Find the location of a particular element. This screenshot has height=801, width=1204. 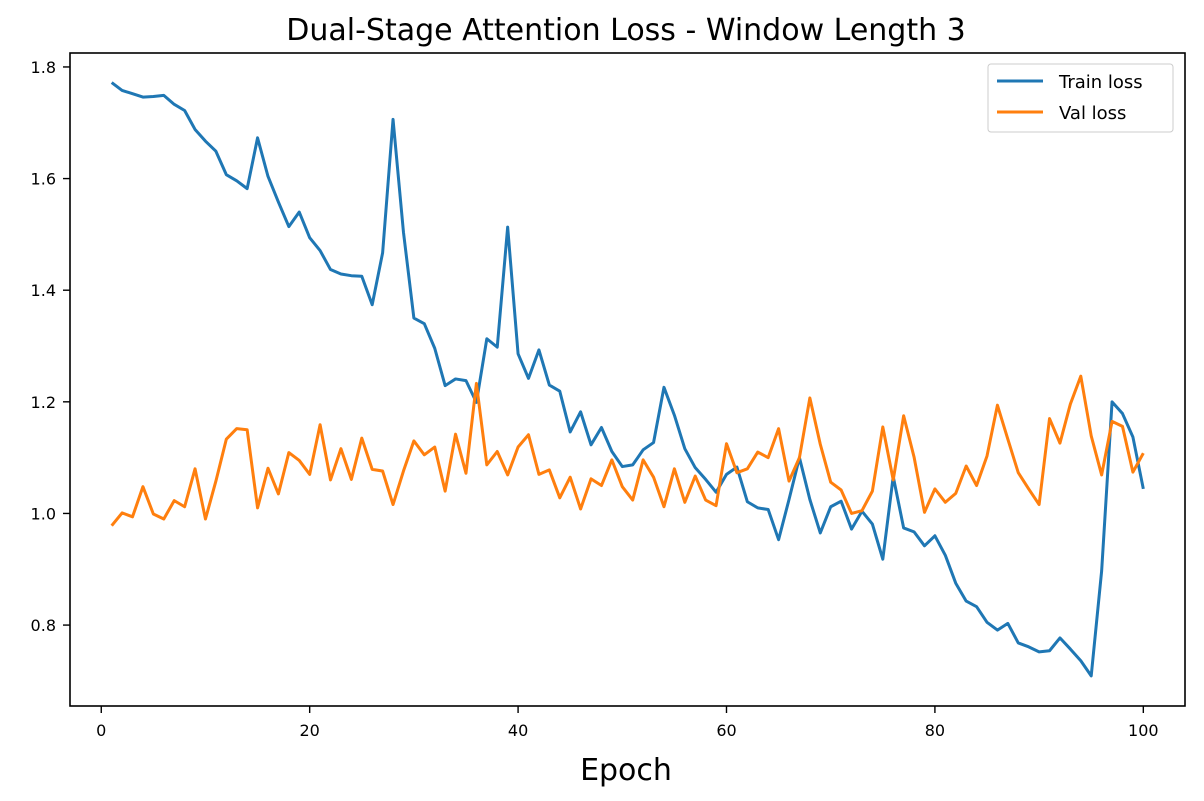

y-tick-label: 1.2 is located at coordinates (43, 402).